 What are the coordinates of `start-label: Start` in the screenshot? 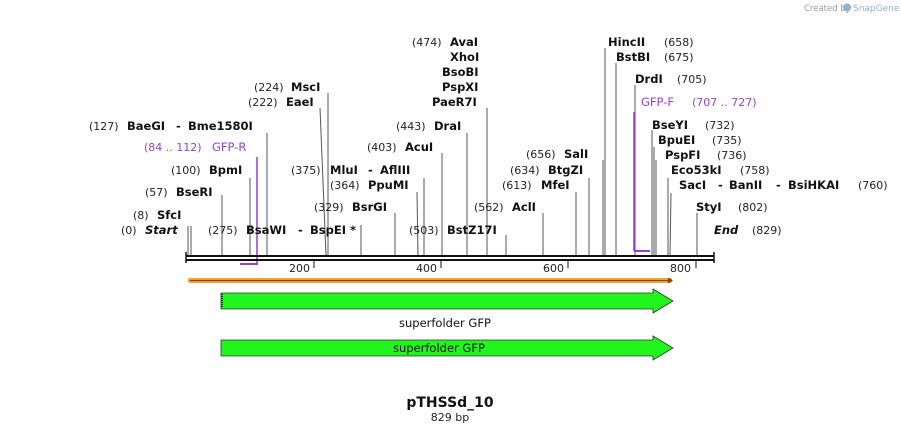 It's located at (161, 230).